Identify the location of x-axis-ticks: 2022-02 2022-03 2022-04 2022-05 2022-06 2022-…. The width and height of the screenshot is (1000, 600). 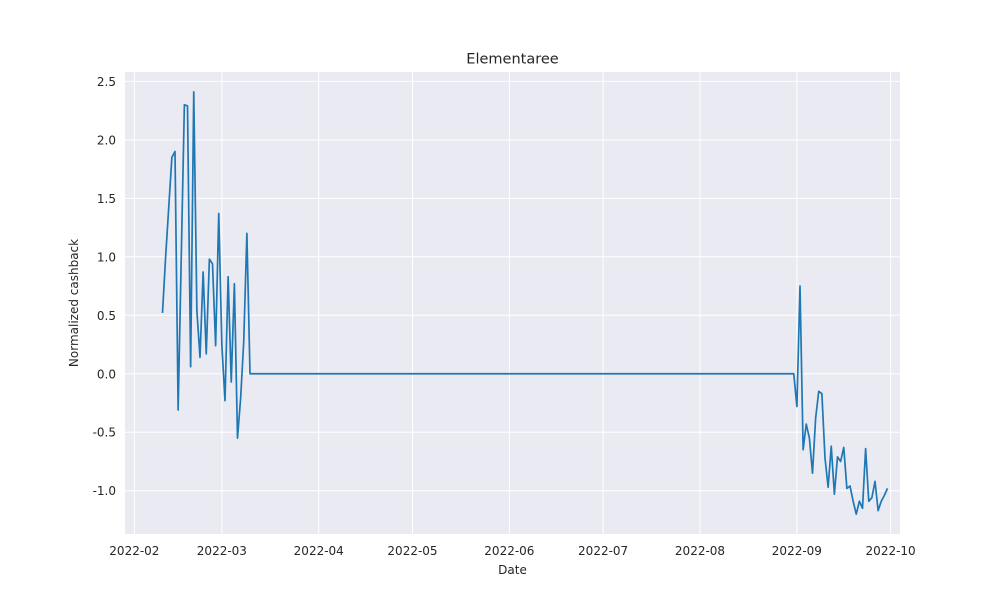
(512, 551).